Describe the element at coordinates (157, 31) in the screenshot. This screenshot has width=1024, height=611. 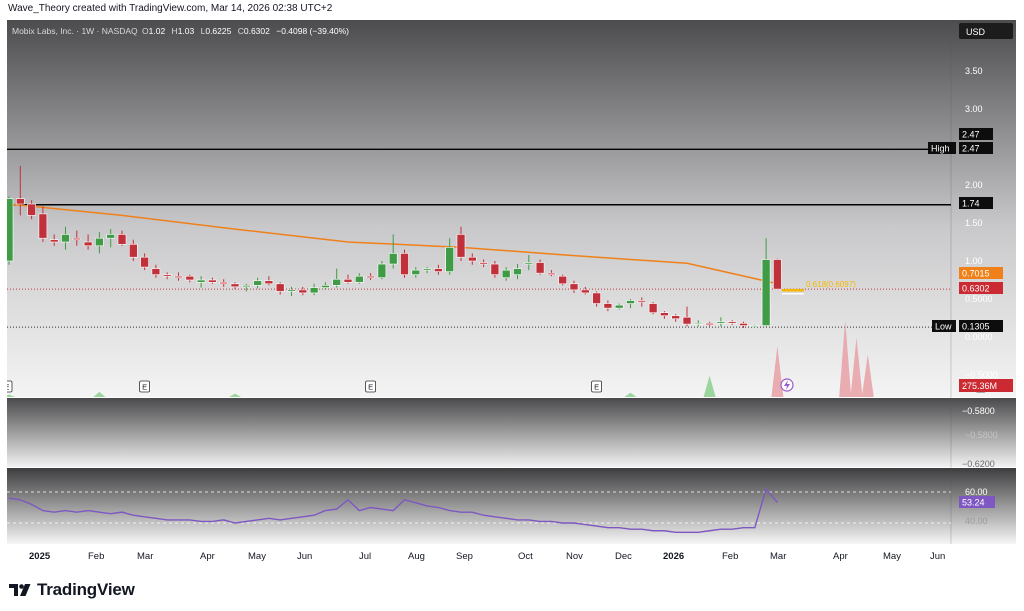
I see `legend-open: 1.02` at that location.